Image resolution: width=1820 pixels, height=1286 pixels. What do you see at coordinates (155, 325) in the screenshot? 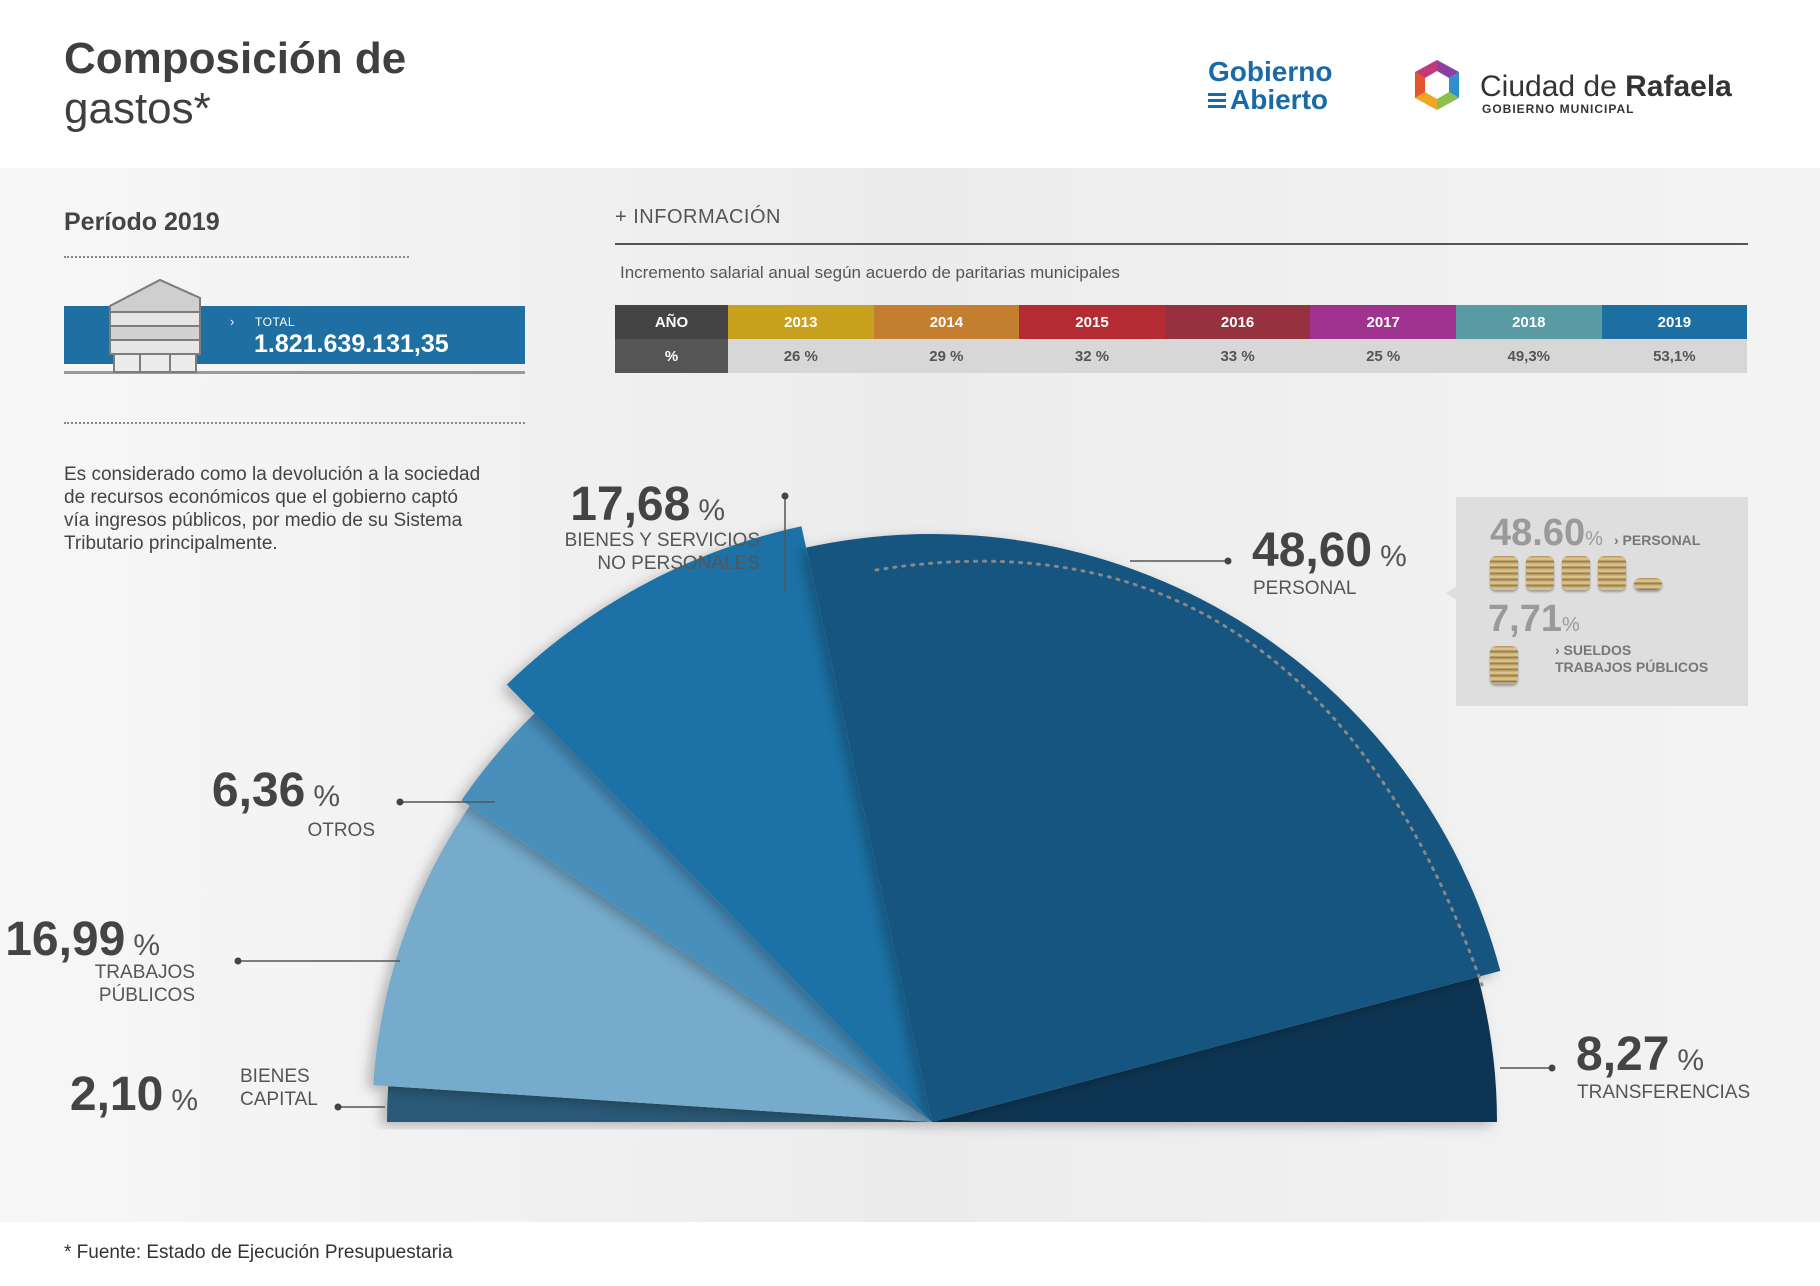
I see `building-icon-overlay` at bounding box center [155, 325].